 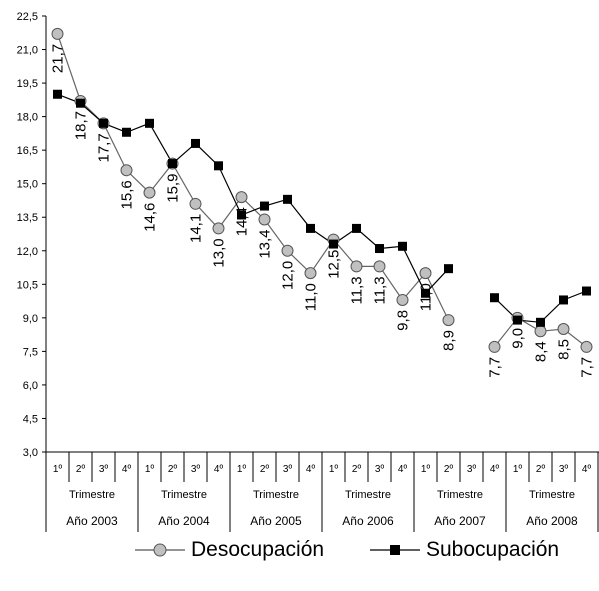 What do you see at coordinates (276, 521) in the screenshot?
I see `x-year-label: Año 2005` at bounding box center [276, 521].